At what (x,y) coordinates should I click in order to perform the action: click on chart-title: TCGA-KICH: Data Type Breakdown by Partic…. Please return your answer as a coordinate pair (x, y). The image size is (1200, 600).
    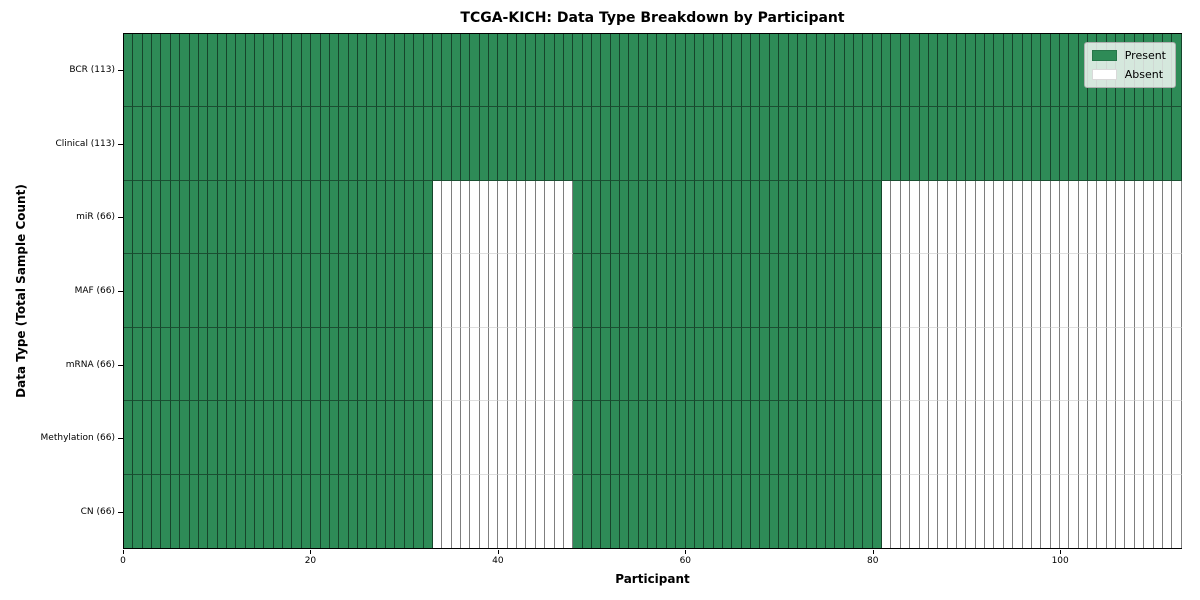
    Looking at the image, I should click on (652, 18).